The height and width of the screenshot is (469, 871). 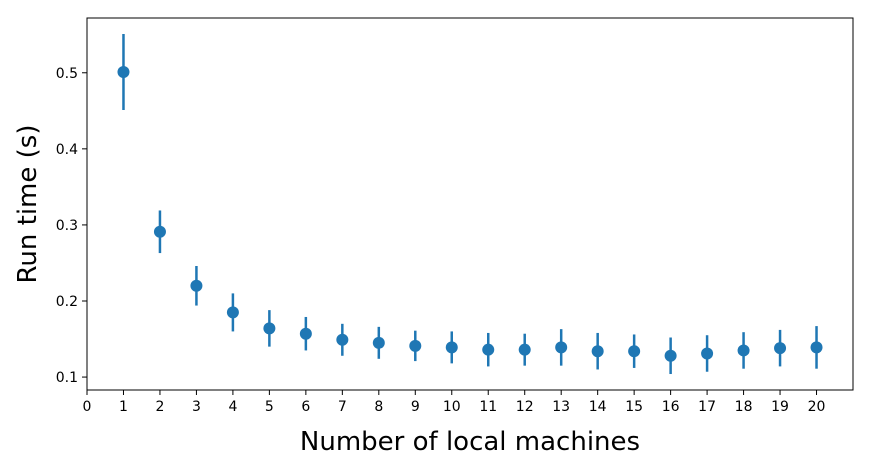 I want to click on x-tick-label: 13, so click(x=561, y=407).